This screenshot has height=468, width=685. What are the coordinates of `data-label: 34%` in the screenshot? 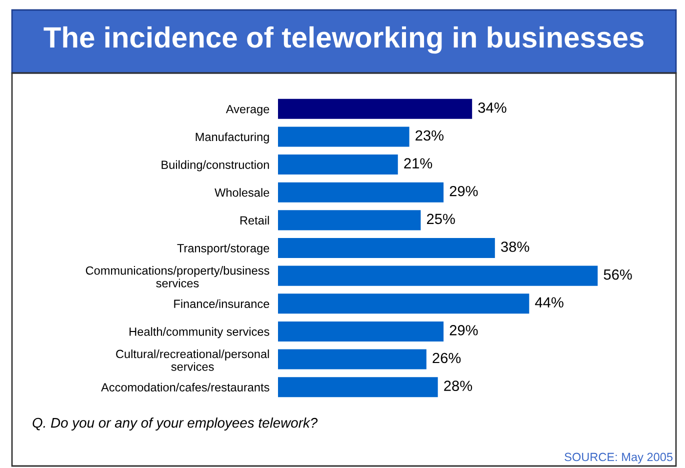 It's located at (492, 107).